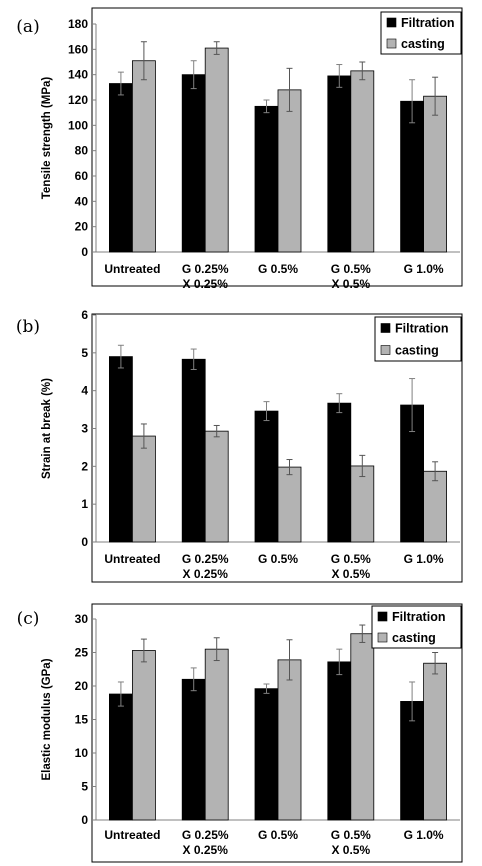  What do you see at coordinates (27, 27) in the screenshot?
I see `panel-label: (a)` at bounding box center [27, 27].